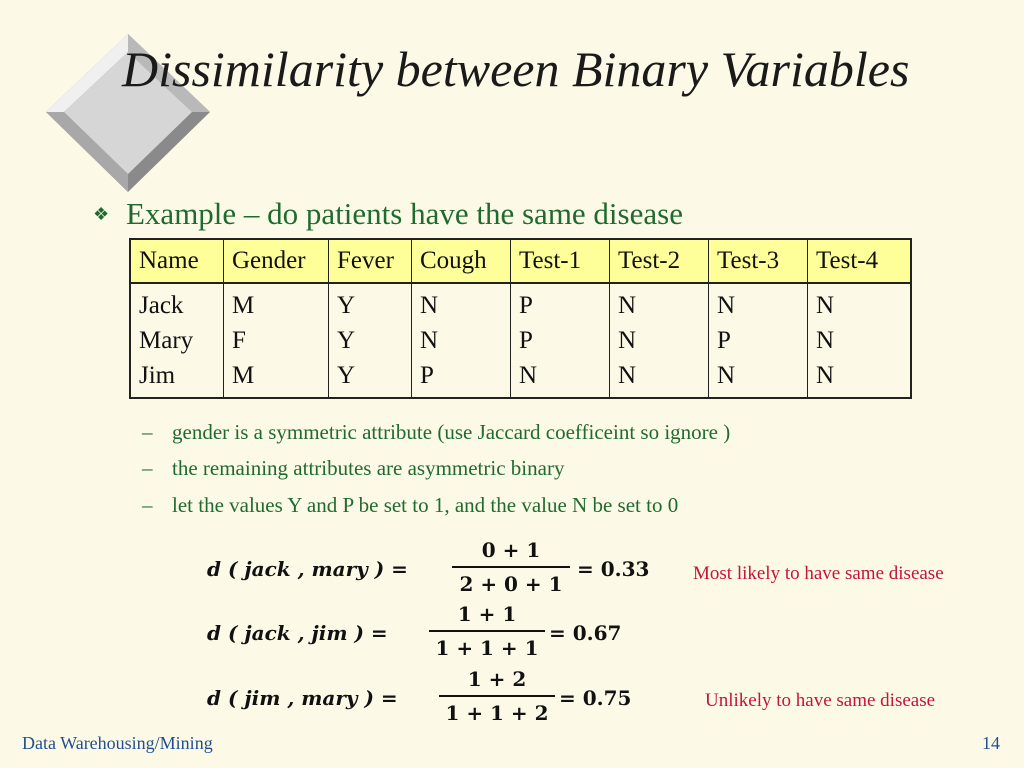 The width and height of the screenshot is (1024, 768). I want to click on header-name: Name, so click(177, 261).